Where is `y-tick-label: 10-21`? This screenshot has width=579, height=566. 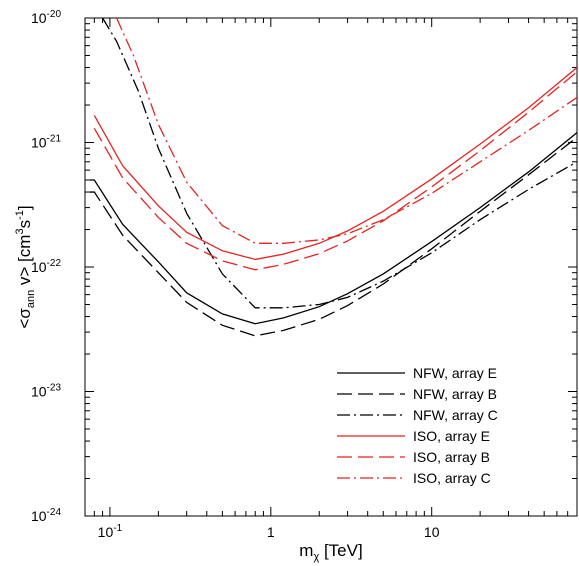 y-tick-label: 10-21 is located at coordinates (46, 142).